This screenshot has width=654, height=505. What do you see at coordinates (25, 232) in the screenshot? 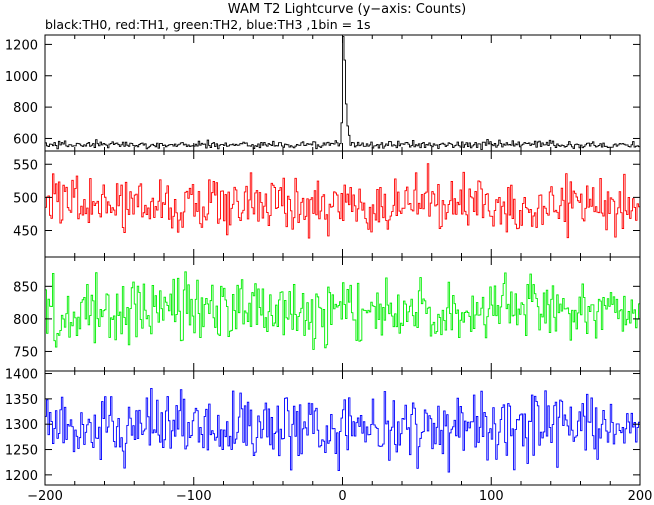
I see `y-tick-label: 450` at bounding box center [25, 232].